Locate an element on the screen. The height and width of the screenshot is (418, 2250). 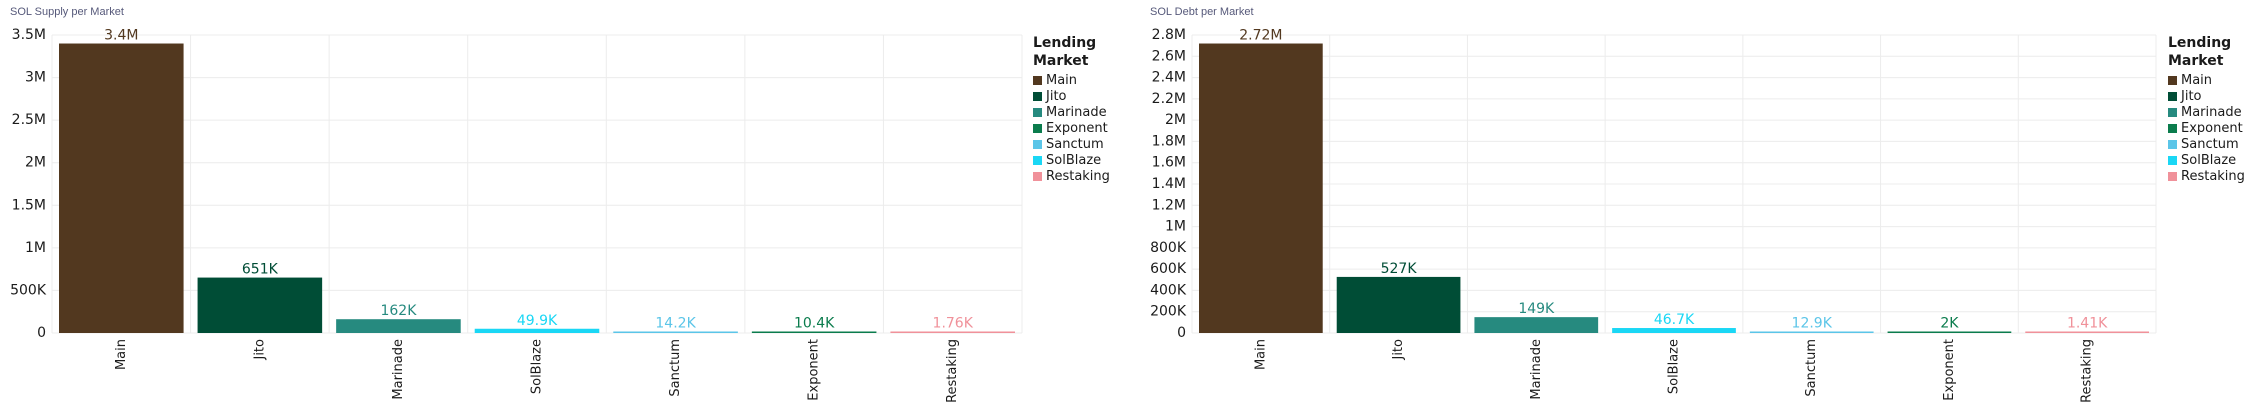
legend-title: Lending Market is located at coordinates (2200, 52).